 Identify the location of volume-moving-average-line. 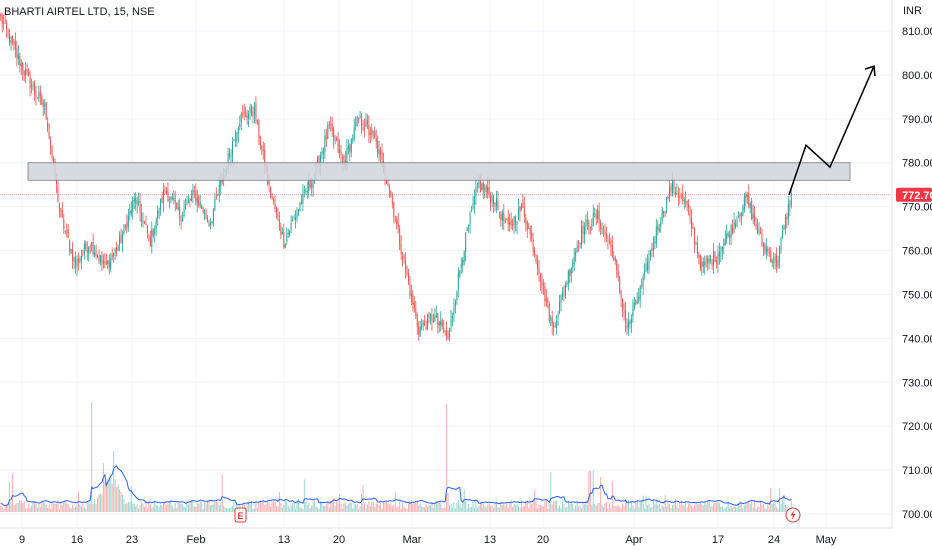
(396, 486).